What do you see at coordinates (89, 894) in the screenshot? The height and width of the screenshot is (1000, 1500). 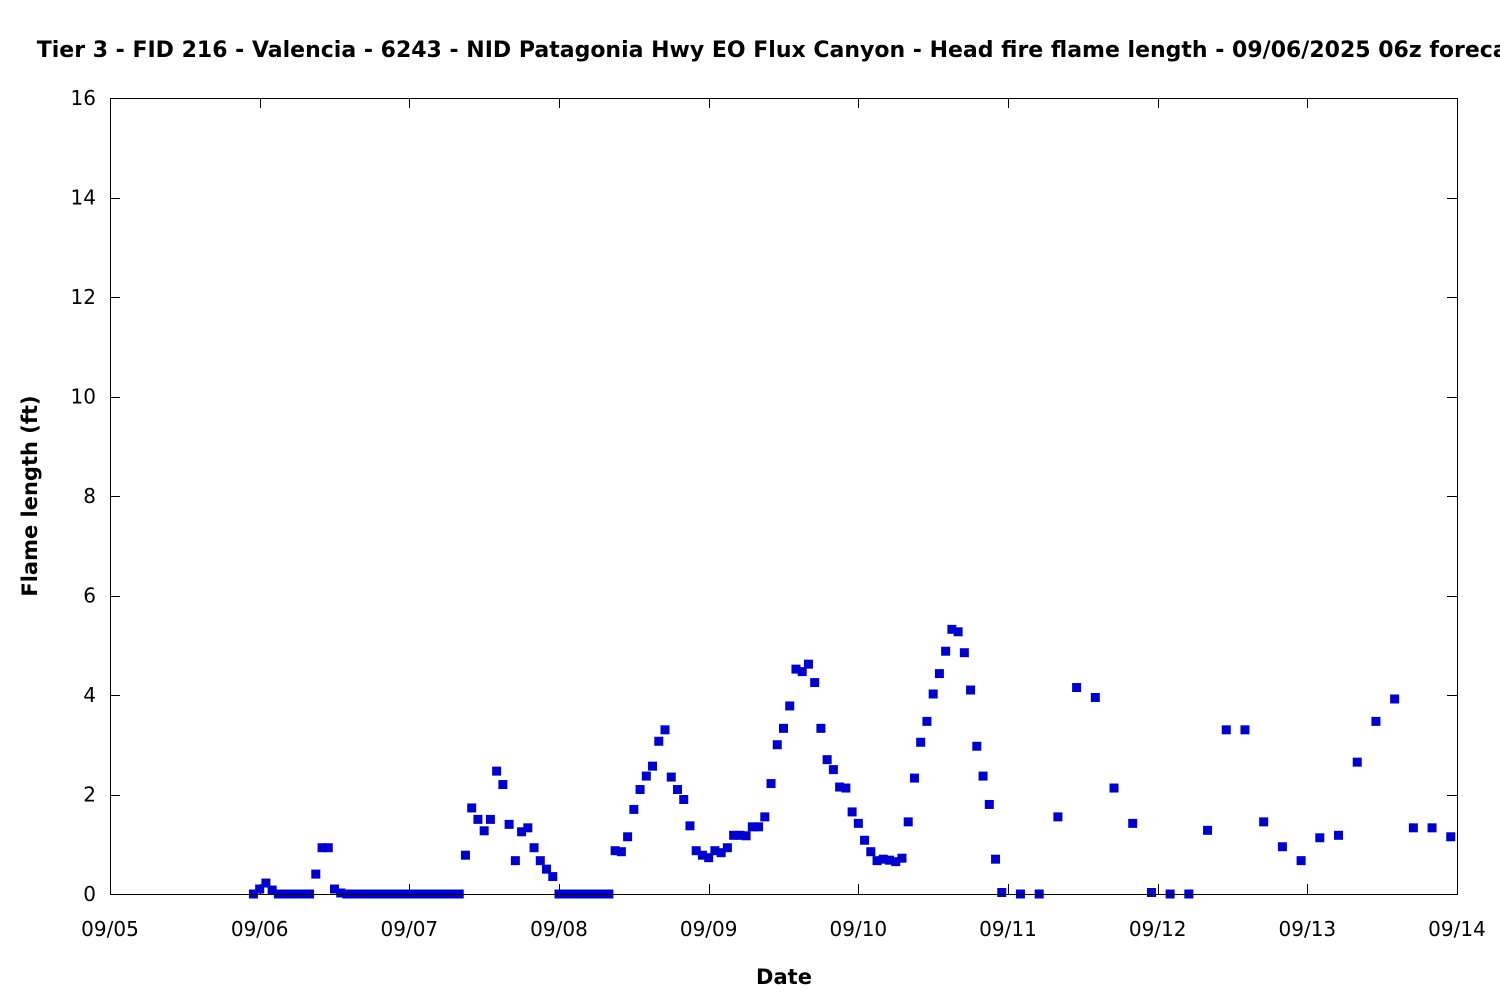 I see `y-tick-label: 0` at bounding box center [89, 894].